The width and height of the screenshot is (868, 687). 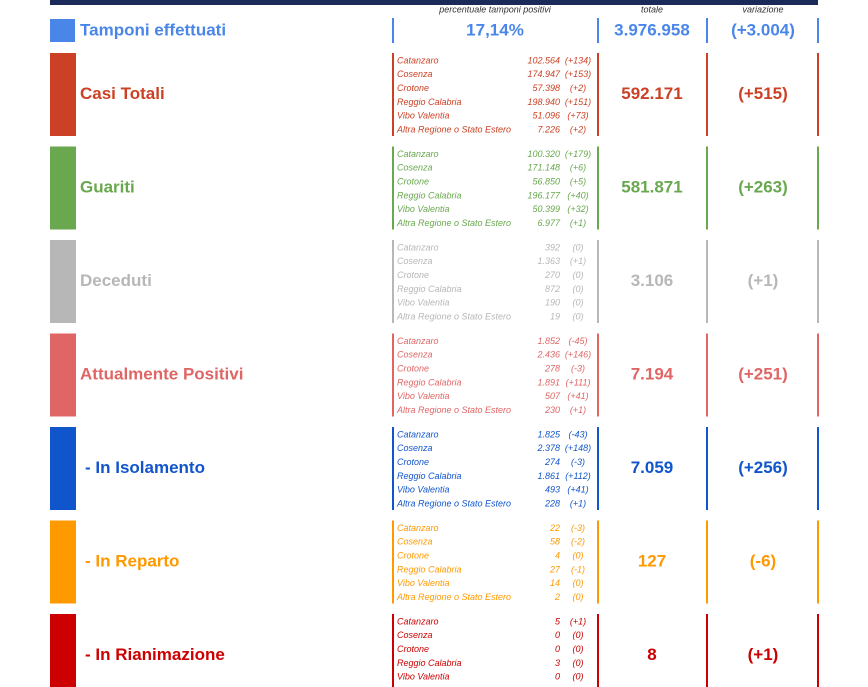 What do you see at coordinates (578, 102) in the screenshot?
I see `province-change: (+151)` at bounding box center [578, 102].